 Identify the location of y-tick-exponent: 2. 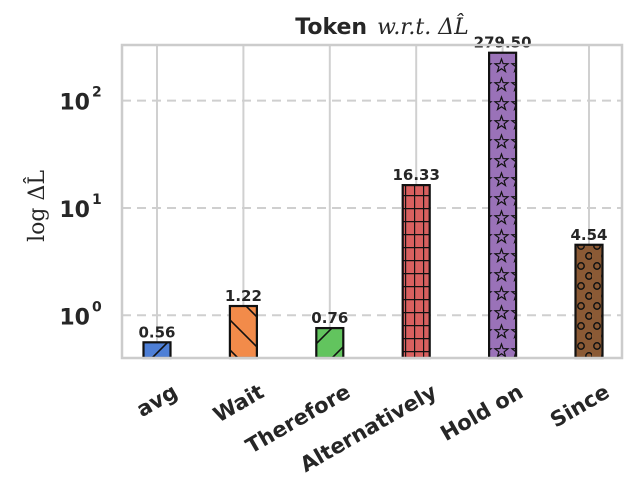
(97, 93).